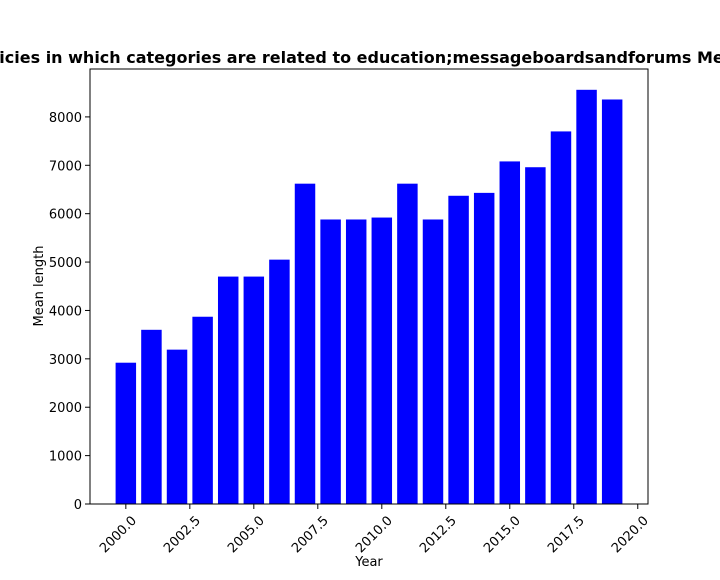 The height and width of the screenshot is (580, 720). What do you see at coordinates (510, 332) in the screenshot?
I see `bar-2015` at bounding box center [510, 332].